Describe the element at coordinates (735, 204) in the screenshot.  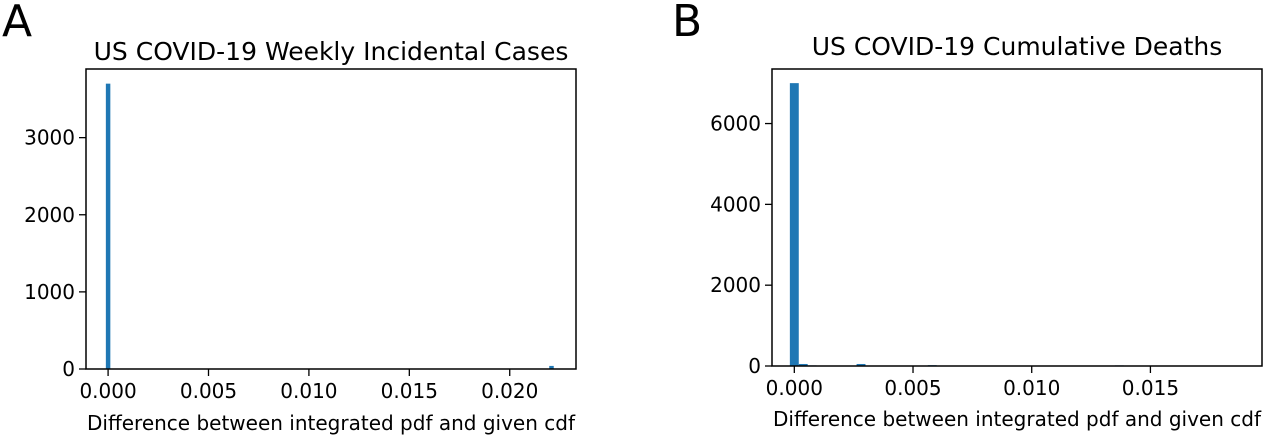
I see `y-tick-label: 4000` at that location.